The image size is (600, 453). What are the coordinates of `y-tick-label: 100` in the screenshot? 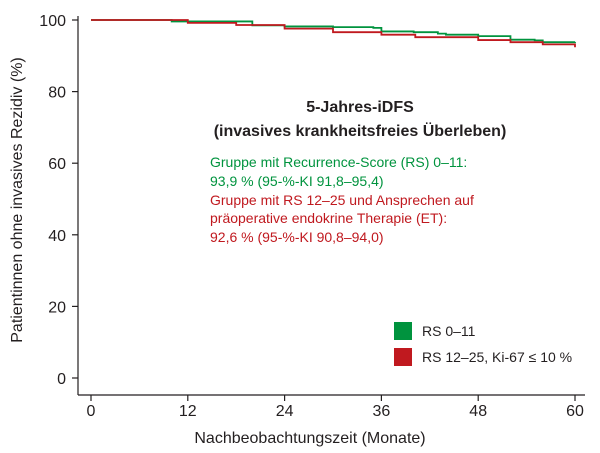 It's located at (52, 21).